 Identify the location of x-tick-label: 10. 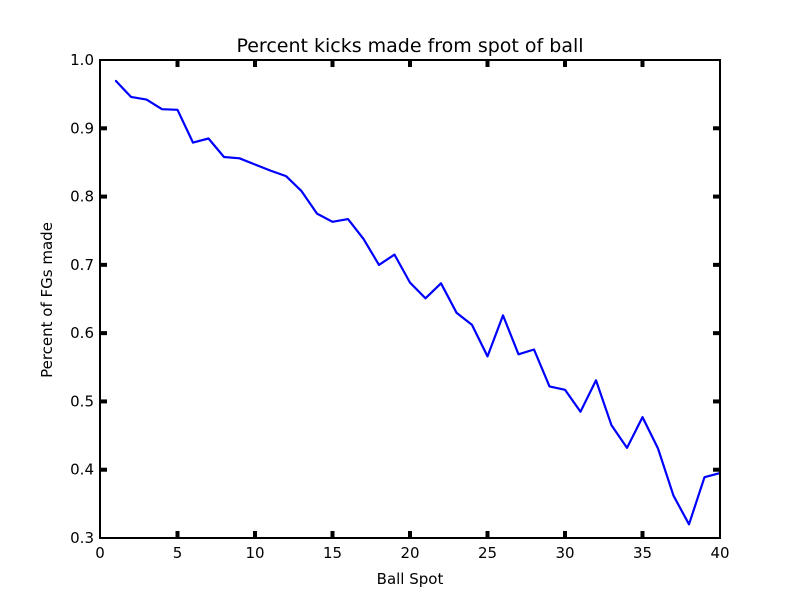
(254, 553).